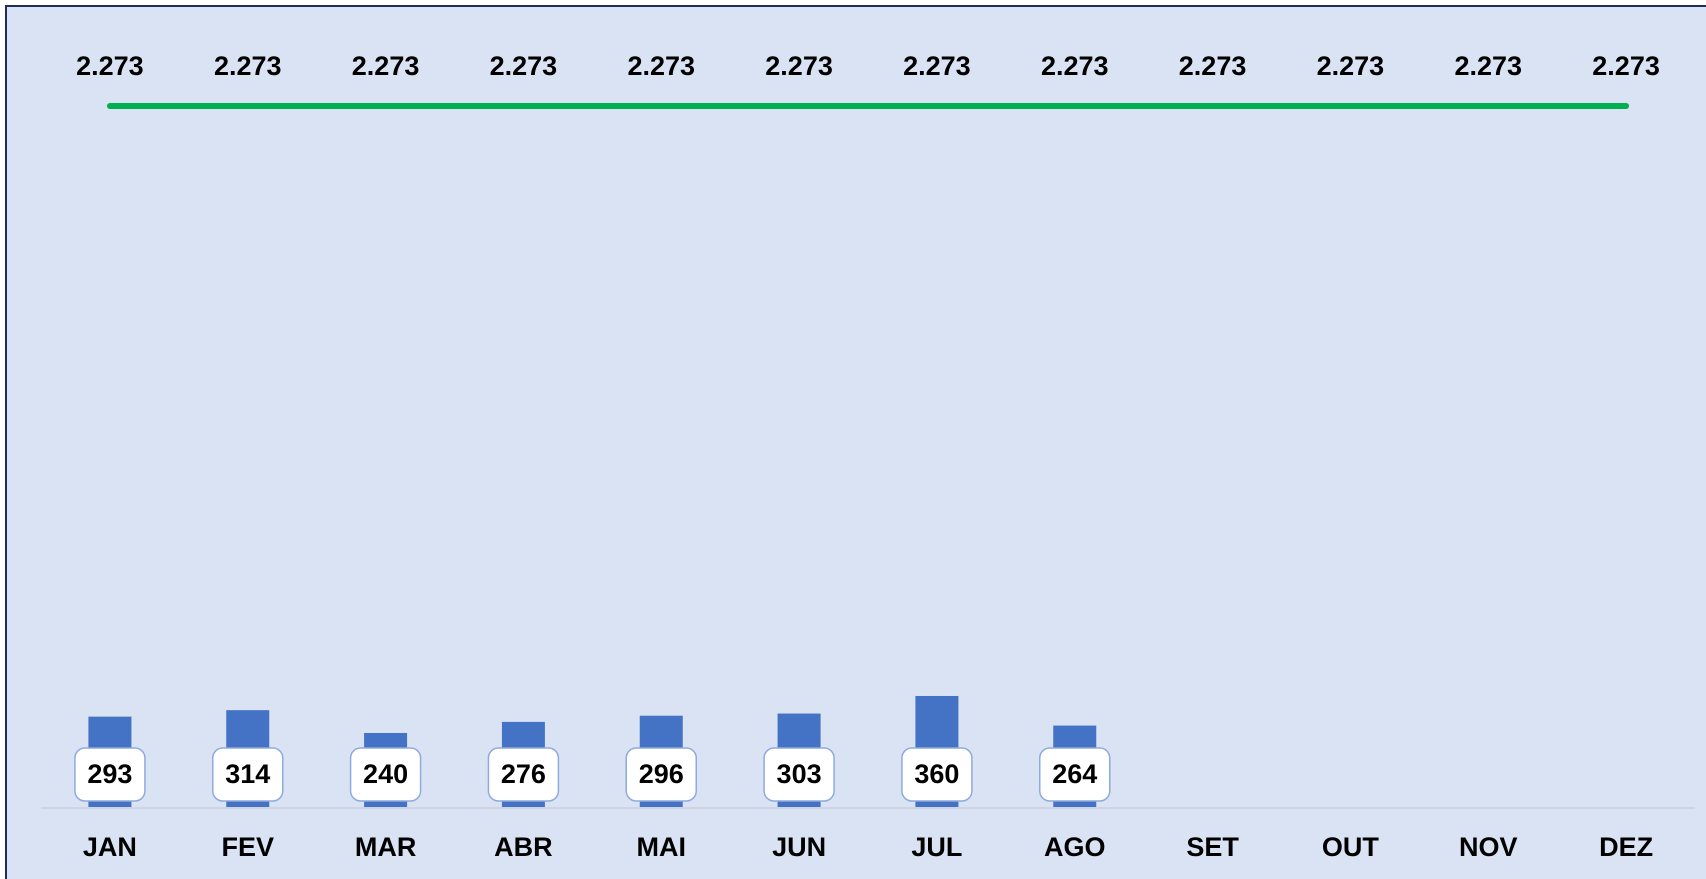  What do you see at coordinates (1626, 847) in the screenshot?
I see `x-tick-label: DEZ` at bounding box center [1626, 847].